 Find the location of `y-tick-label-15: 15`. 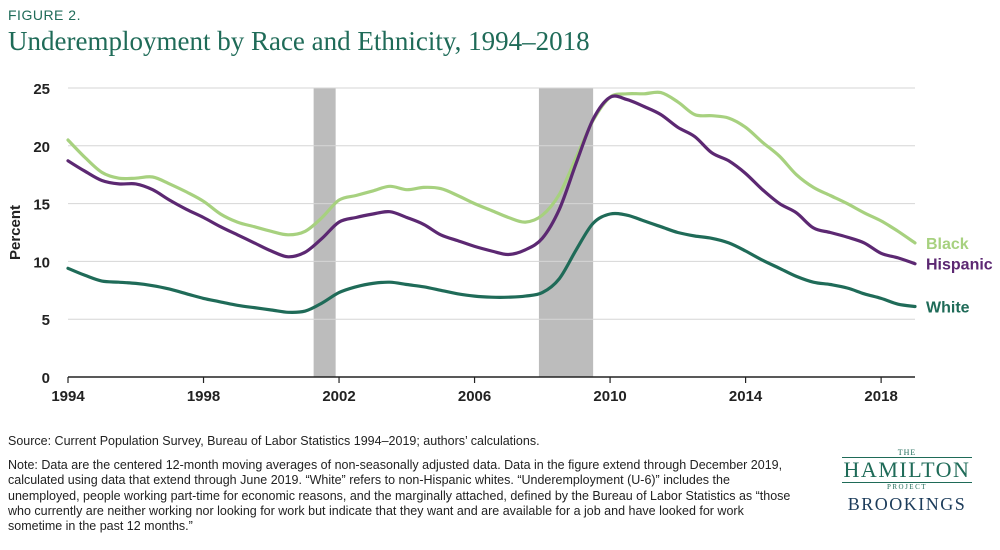

y-tick-label-15: 15 is located at coordinates (41, 205).